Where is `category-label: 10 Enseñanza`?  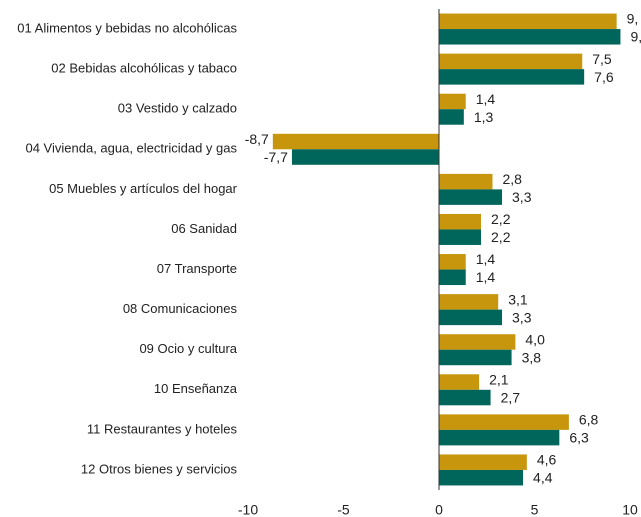 category-label: 10 Enseñanza is located at coordinates (196, 388).